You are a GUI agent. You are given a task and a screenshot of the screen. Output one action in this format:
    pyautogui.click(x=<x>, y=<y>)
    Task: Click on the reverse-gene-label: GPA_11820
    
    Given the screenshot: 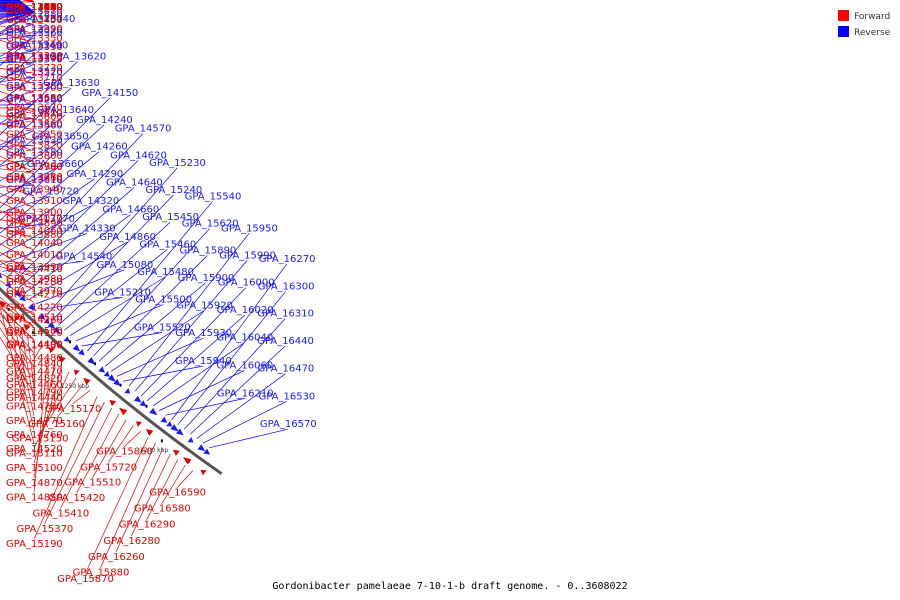 What is the action you would take?
    pyautogui.click(x=34, y=7)
    